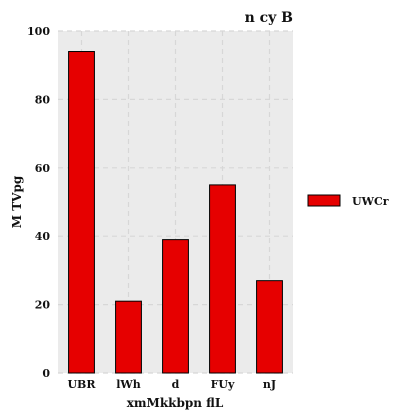 The image size is (420, 420). Describe the element at coordinates (43, 305) in the screenshot. I see `y-tick-label: 20` at that location.